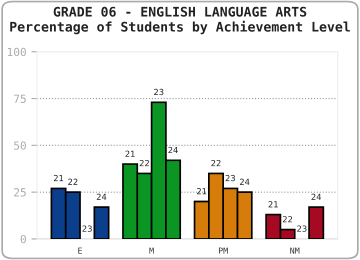 The height and width of the screenshot is (260, 360). What do you see at coordinates (73, 181) in the screenshot?
I see `series-label: 22` at bounding box center [73, 181].